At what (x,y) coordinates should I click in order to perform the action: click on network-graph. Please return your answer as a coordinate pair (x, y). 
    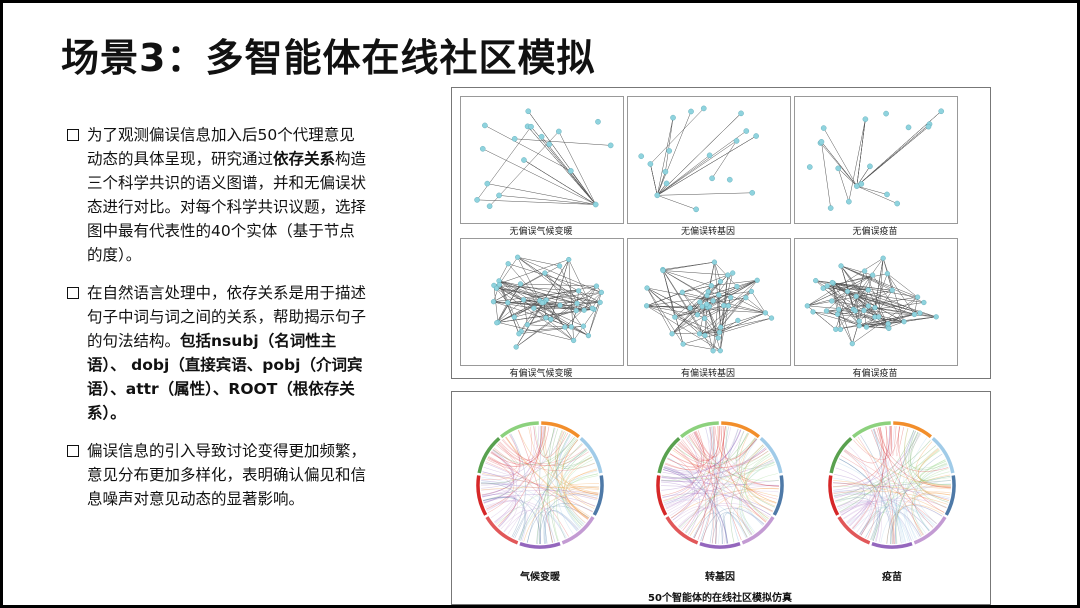
    Looking at the image, I should click on (709, 160).